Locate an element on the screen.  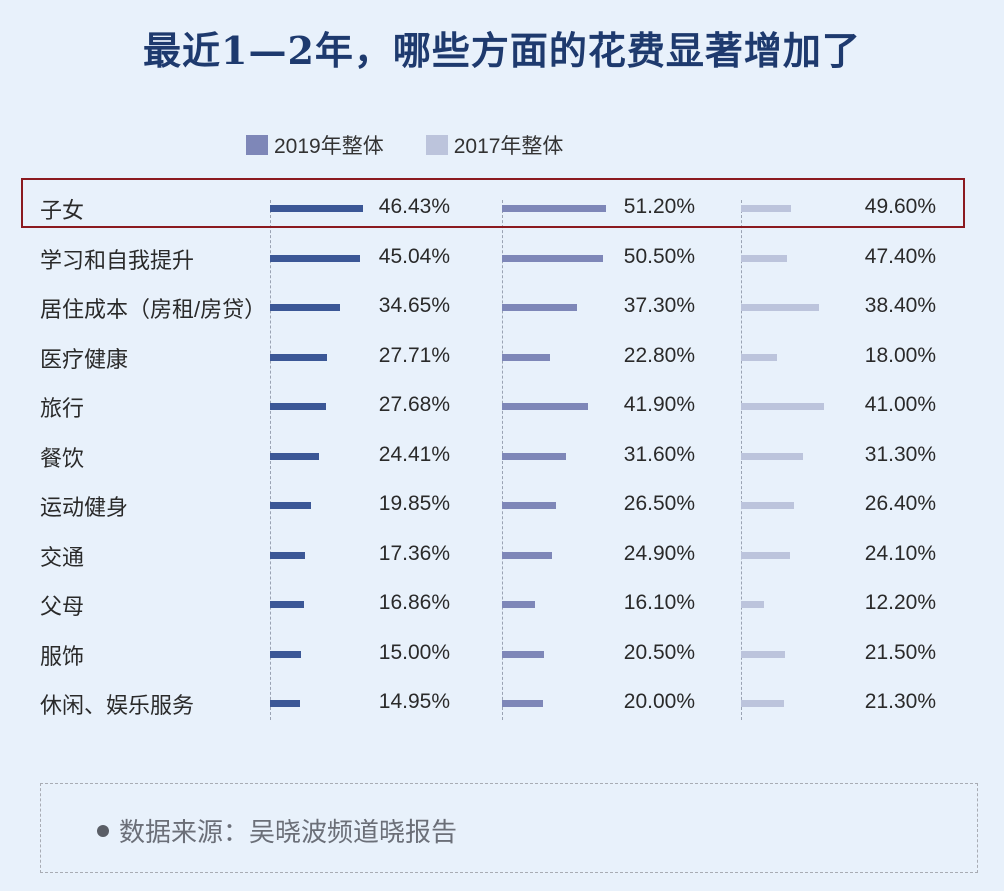
value-col1: 19.85% is located at coordinates (414, 503).